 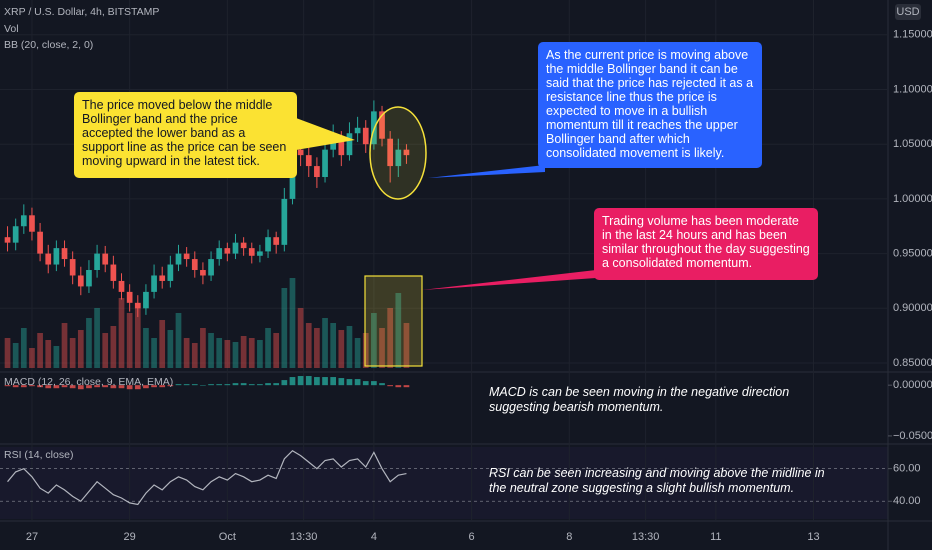 I want to click on x-tick-label: Oct, so click(x=227, y=537).